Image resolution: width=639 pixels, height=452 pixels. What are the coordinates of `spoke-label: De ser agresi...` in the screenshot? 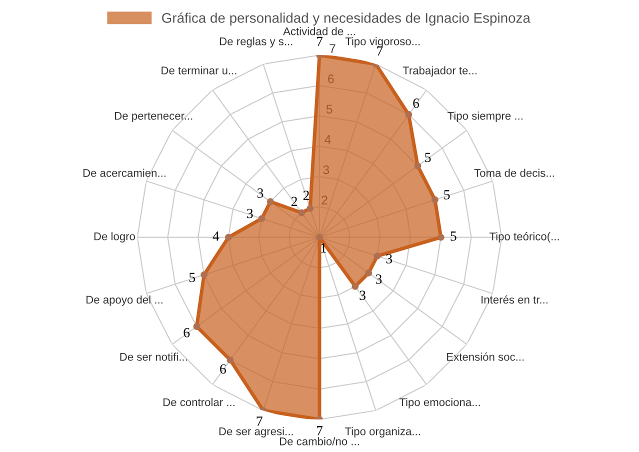 It's located at (256, 432).